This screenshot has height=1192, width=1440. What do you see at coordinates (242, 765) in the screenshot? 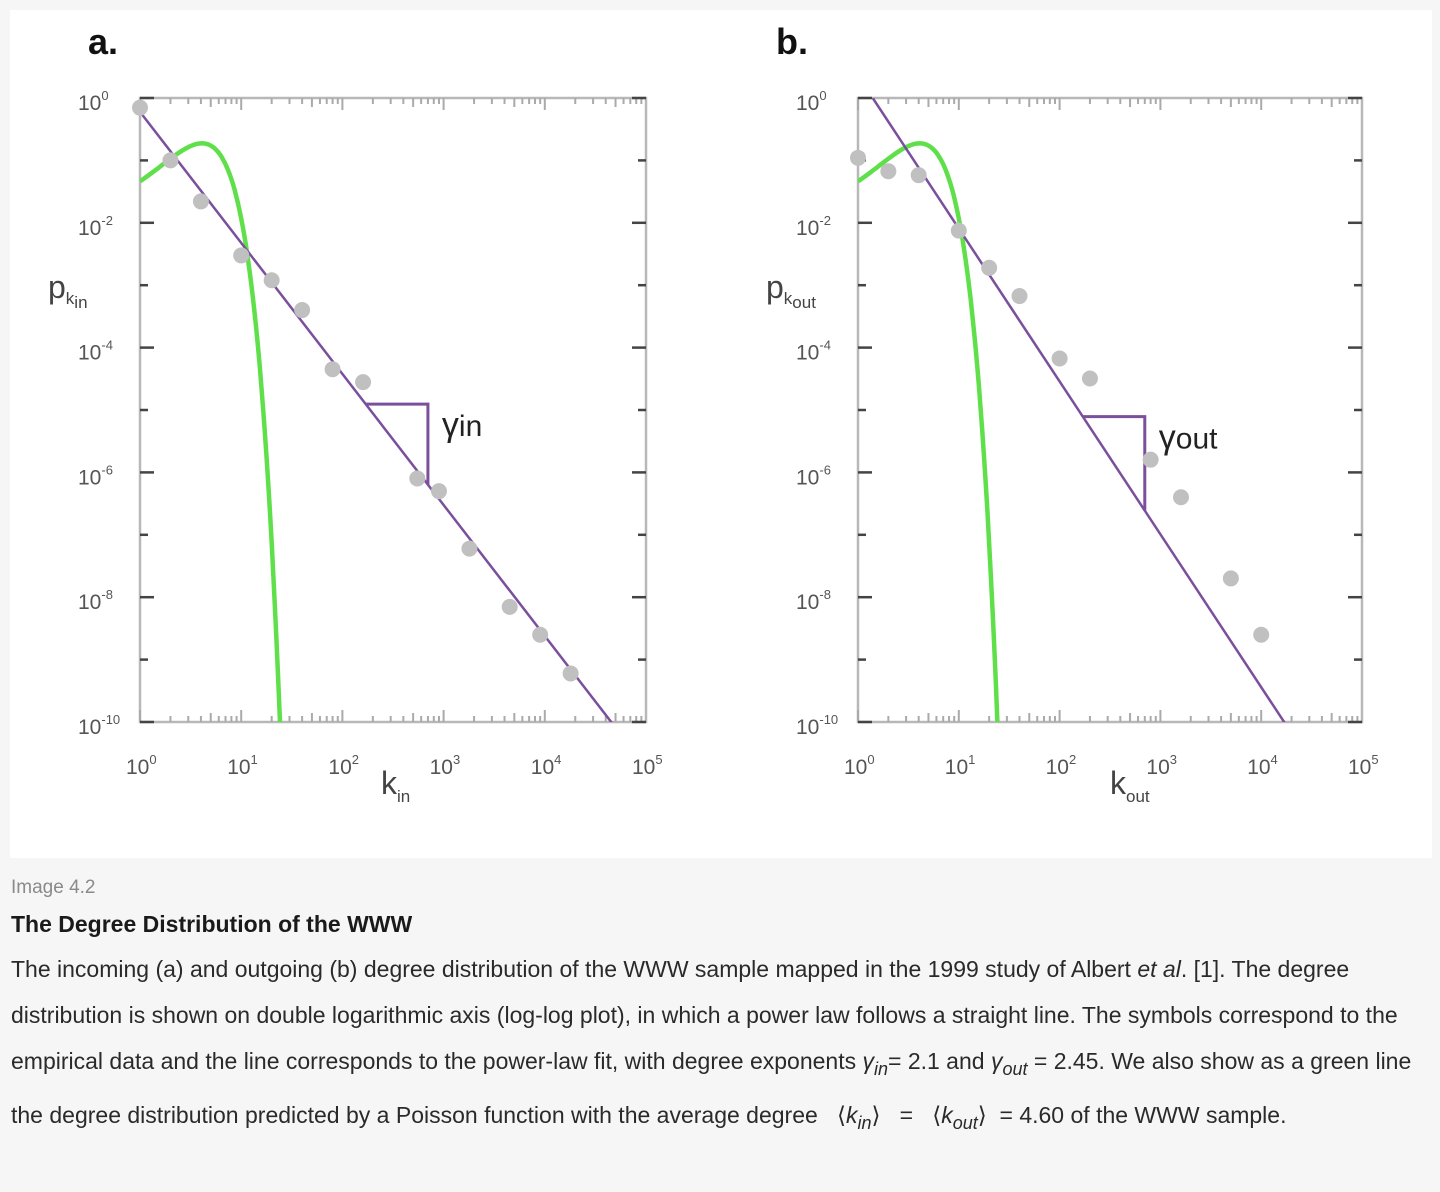
I see `x-tick-label-0-1: 10¹` at bounding box center [242, 765].